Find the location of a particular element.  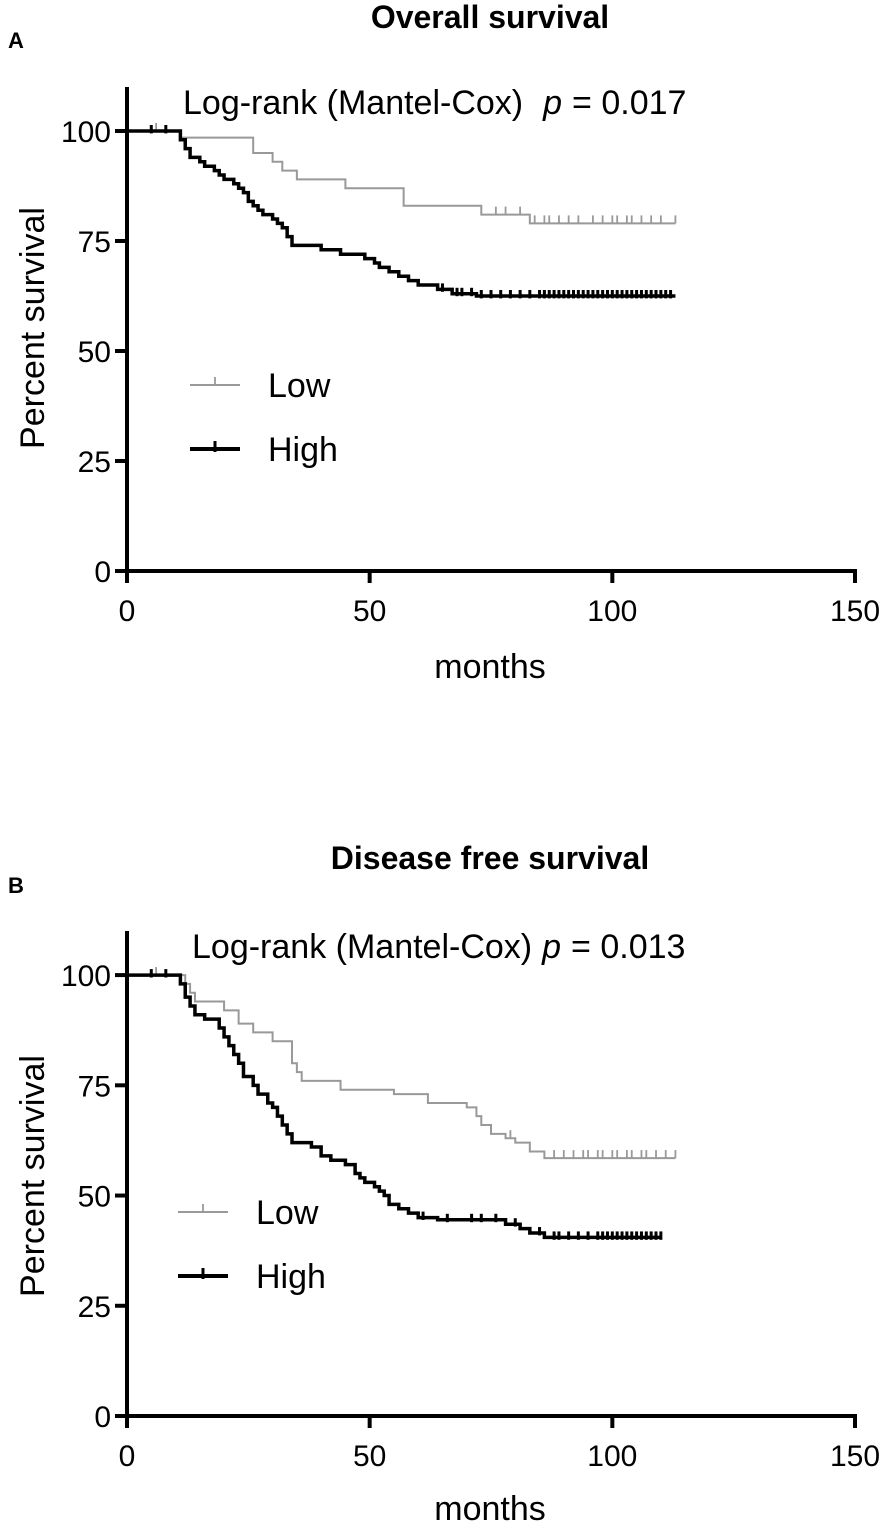

chart-title: Disease free survival is located at coordinates (490, 858).